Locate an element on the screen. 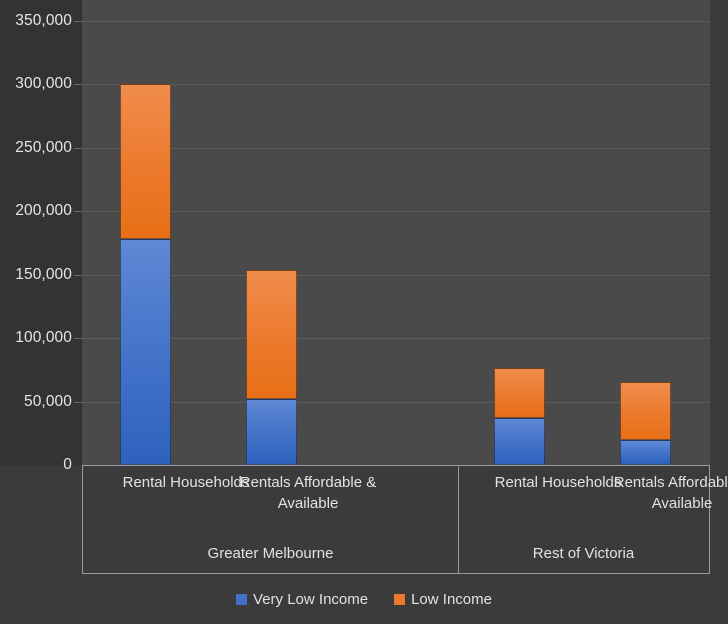 The height and width of the screenshot is (624, 728). y-axis-tick-label: 350,000 is located at coordinates (43, 20).